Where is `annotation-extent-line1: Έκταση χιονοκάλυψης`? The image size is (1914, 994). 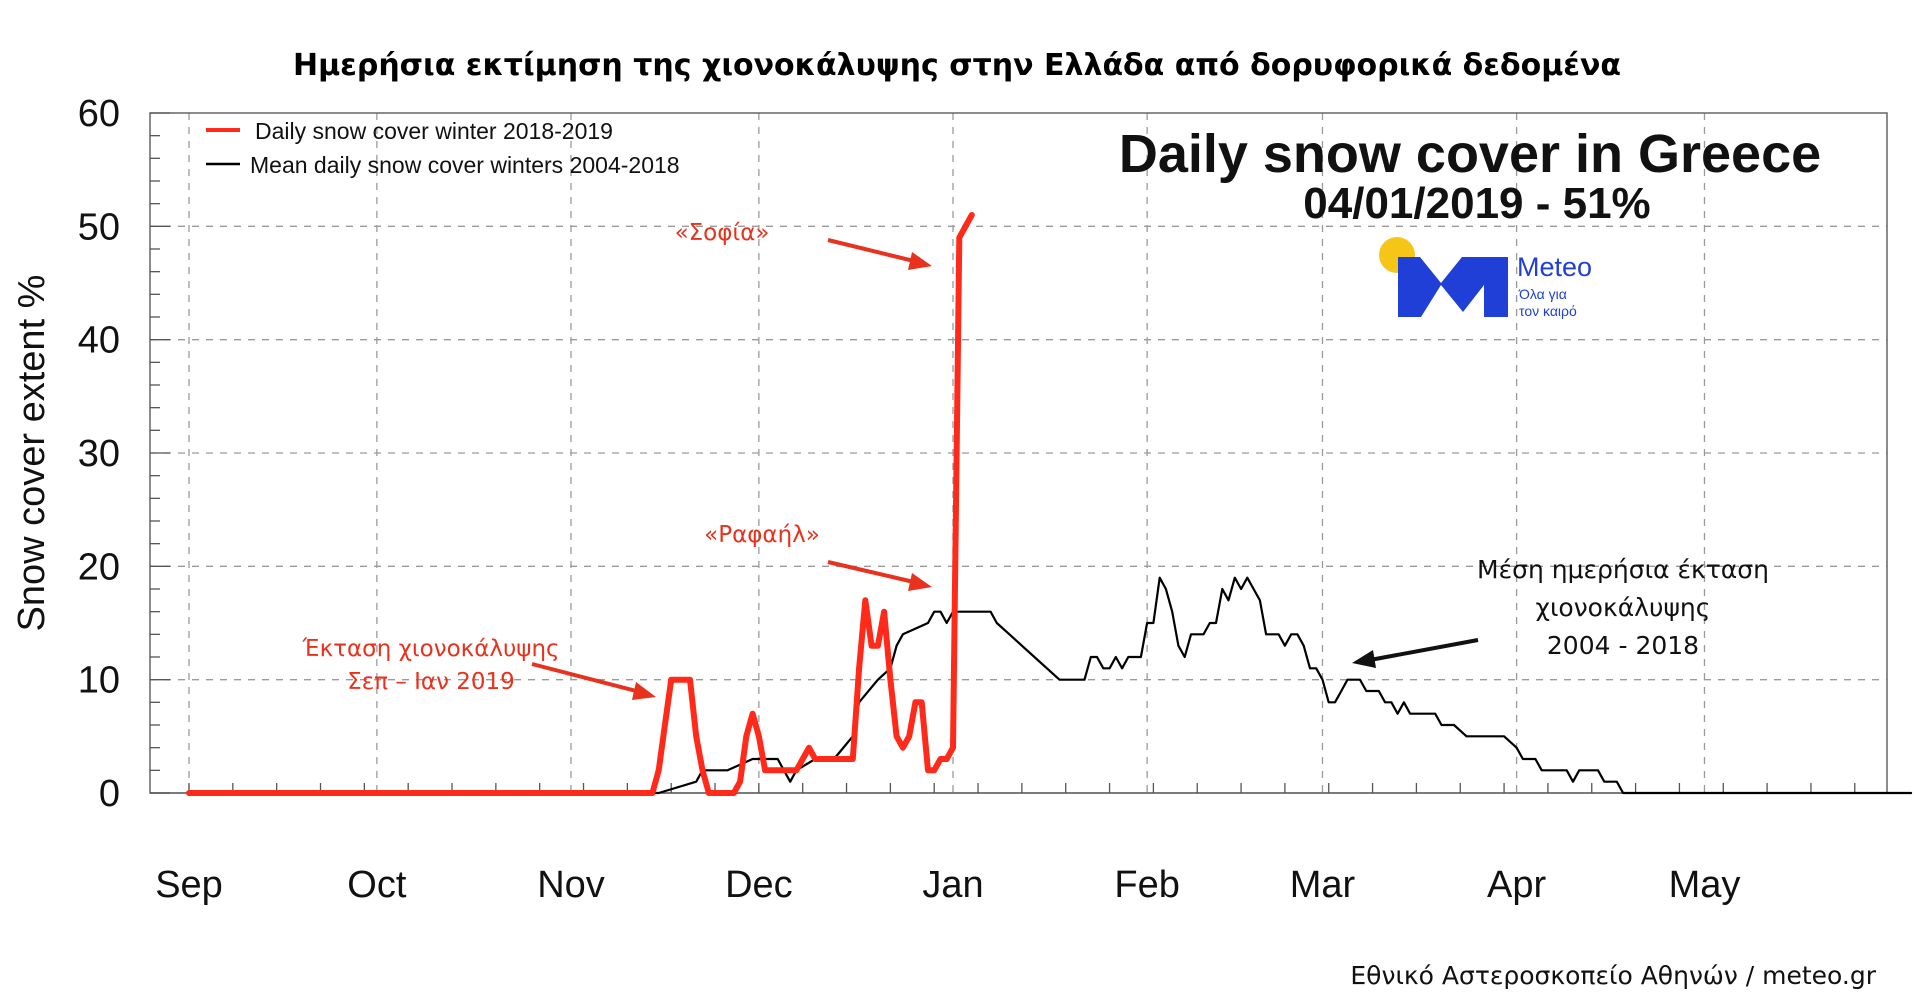 annotation-extent-line1: Έκταση χιονοκάλυψης is located at coordinates (430, 649).